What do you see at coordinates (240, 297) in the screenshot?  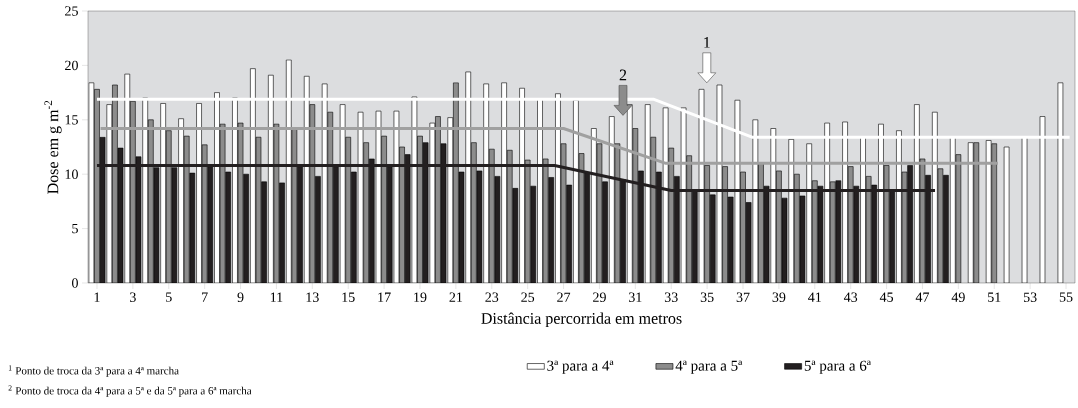 I see `x-tick-label: 9` at bounding box center [240, 297].